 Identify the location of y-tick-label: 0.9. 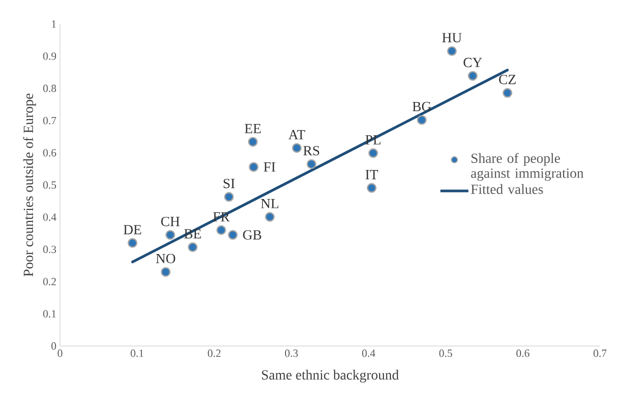
(49, 56).